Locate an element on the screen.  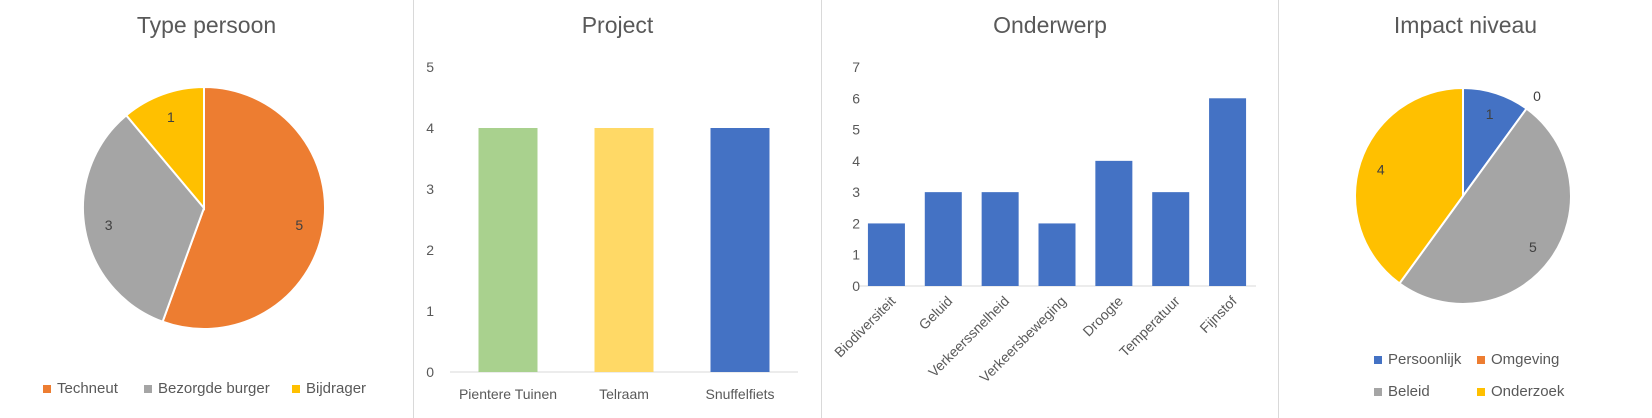
x-tick-label-biodiversiteit: Biodiversiteit is located at coordinates (865, 327).